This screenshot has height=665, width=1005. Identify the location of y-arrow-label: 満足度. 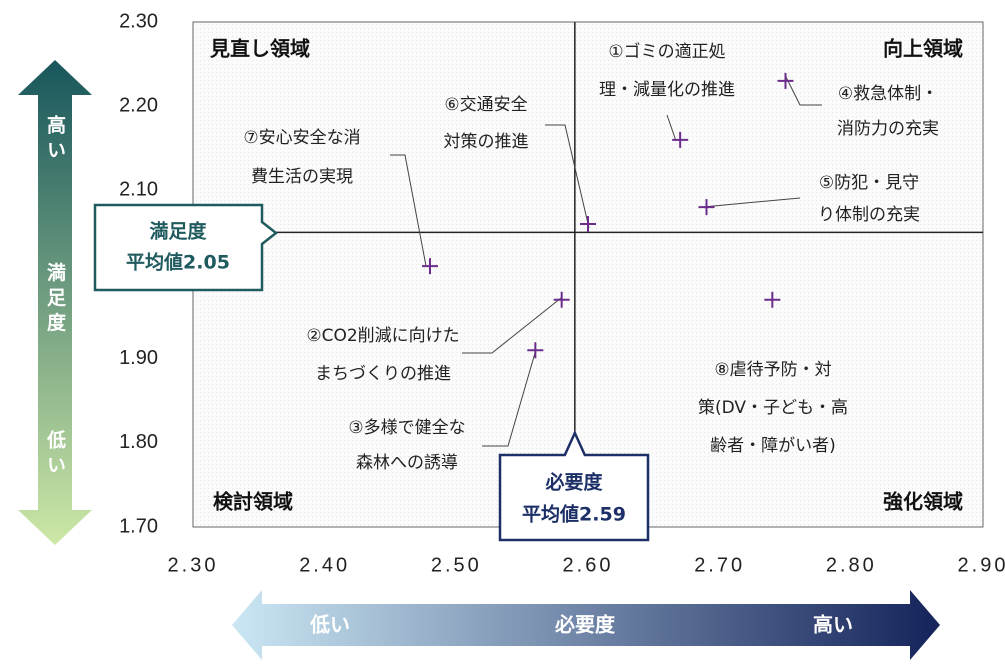
(55, 299).